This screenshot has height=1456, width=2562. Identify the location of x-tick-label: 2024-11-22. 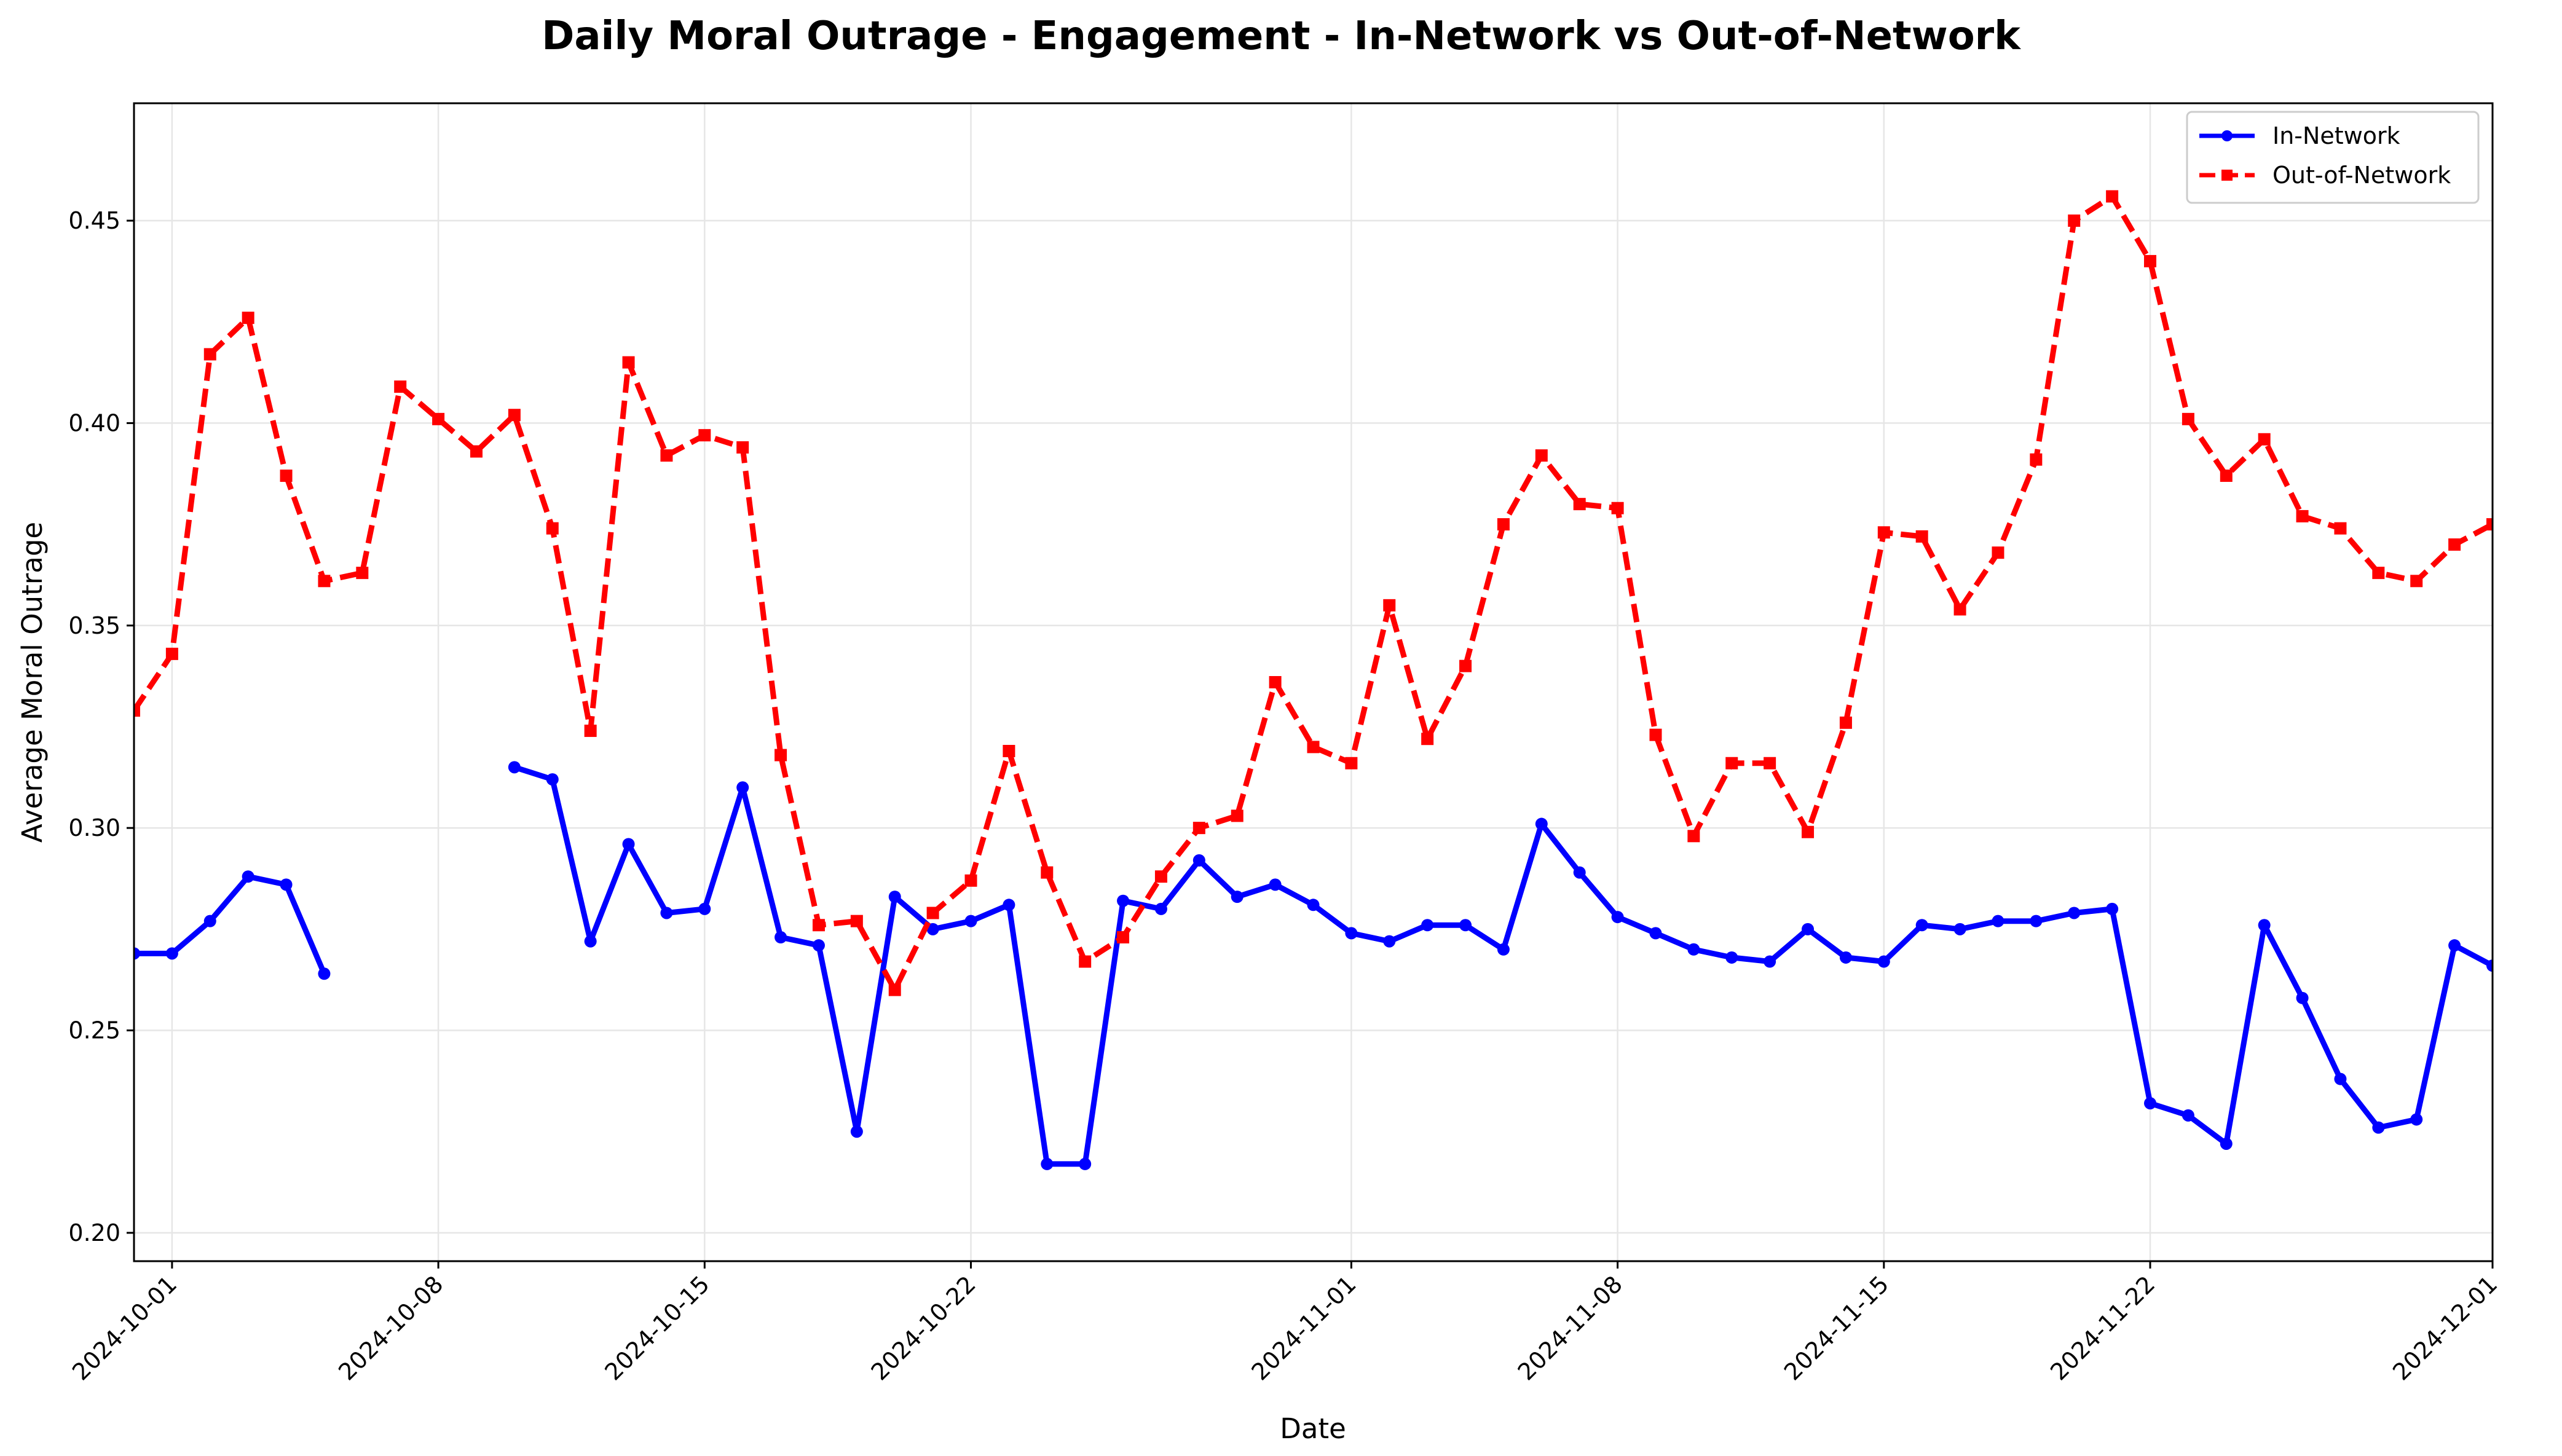
(2102, 1327).